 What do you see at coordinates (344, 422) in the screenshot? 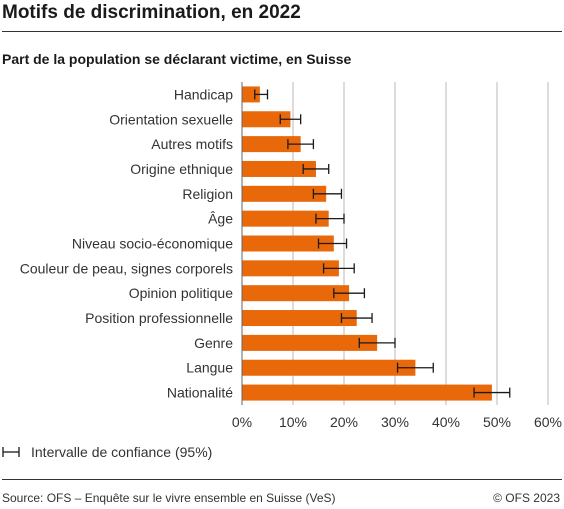
I see `x-tick-label: 20%` at bounding box center [344, 422].